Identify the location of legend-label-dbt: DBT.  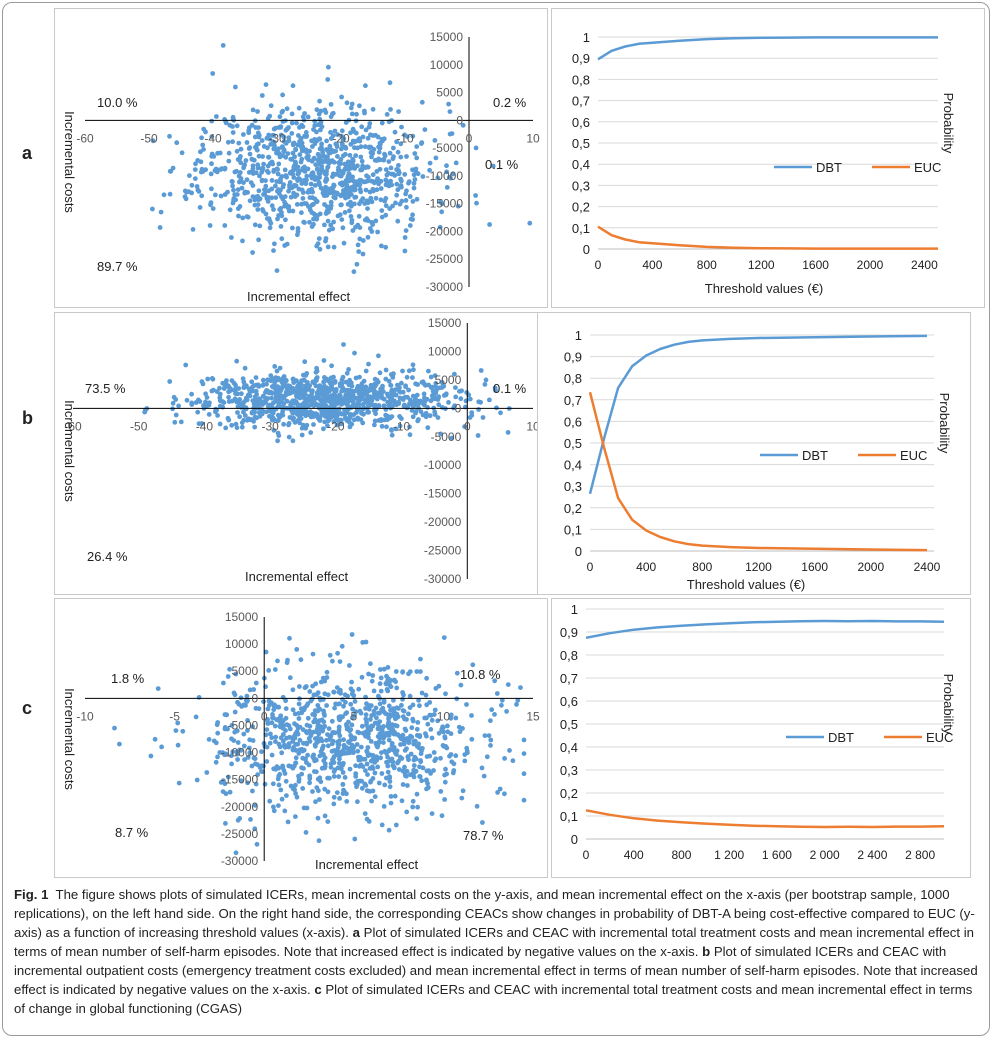
(815, 455).